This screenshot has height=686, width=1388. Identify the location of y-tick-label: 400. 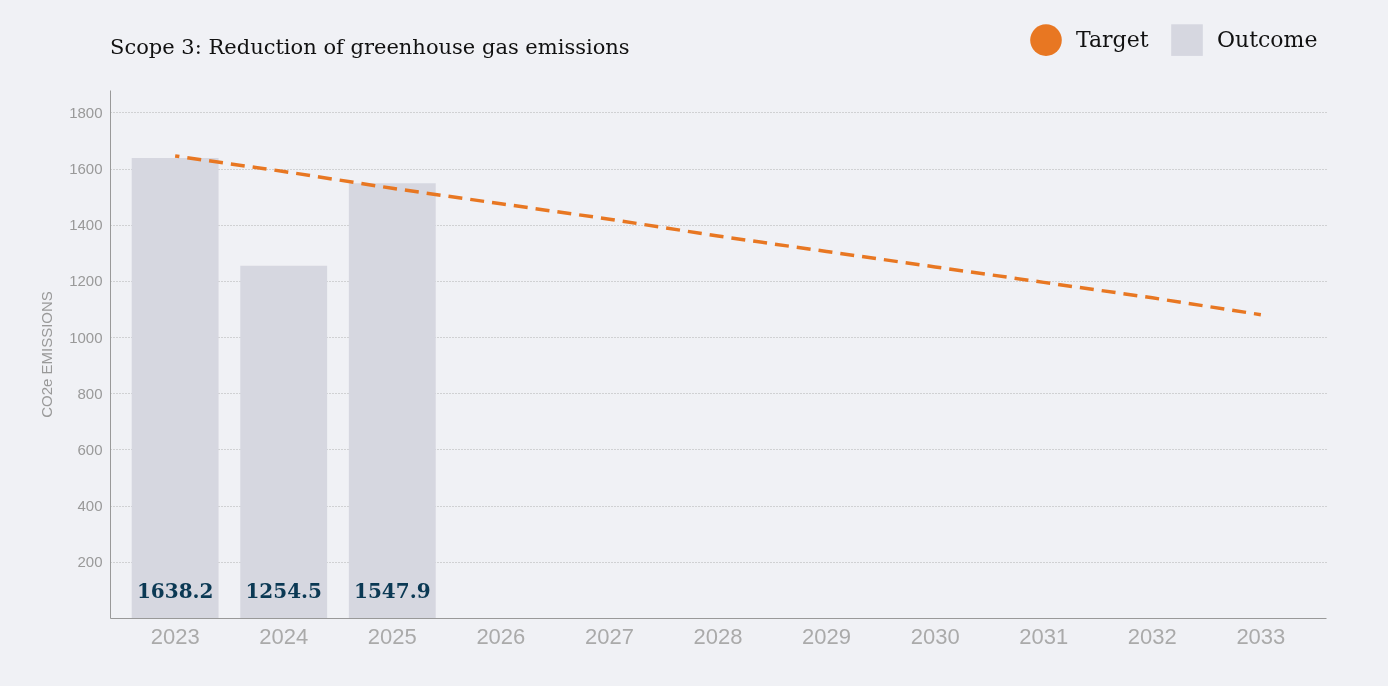
(90, 506).